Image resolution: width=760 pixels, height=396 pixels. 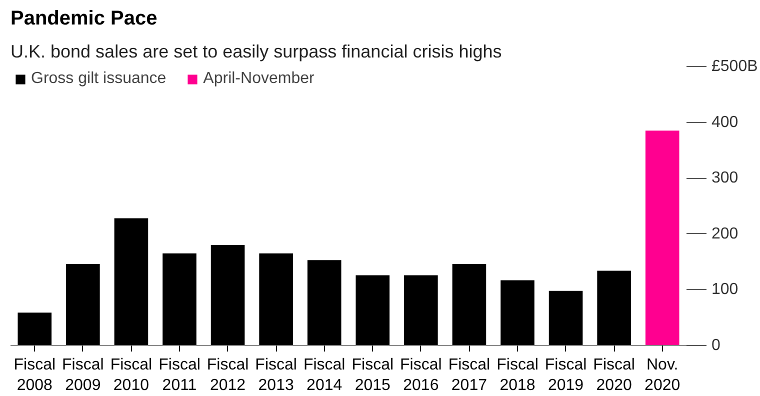 What do you see at coordinates (324, 375) in the screenshot?
I see `x-tick-label: Fiscal 2014` at bounding box center [324, 375].